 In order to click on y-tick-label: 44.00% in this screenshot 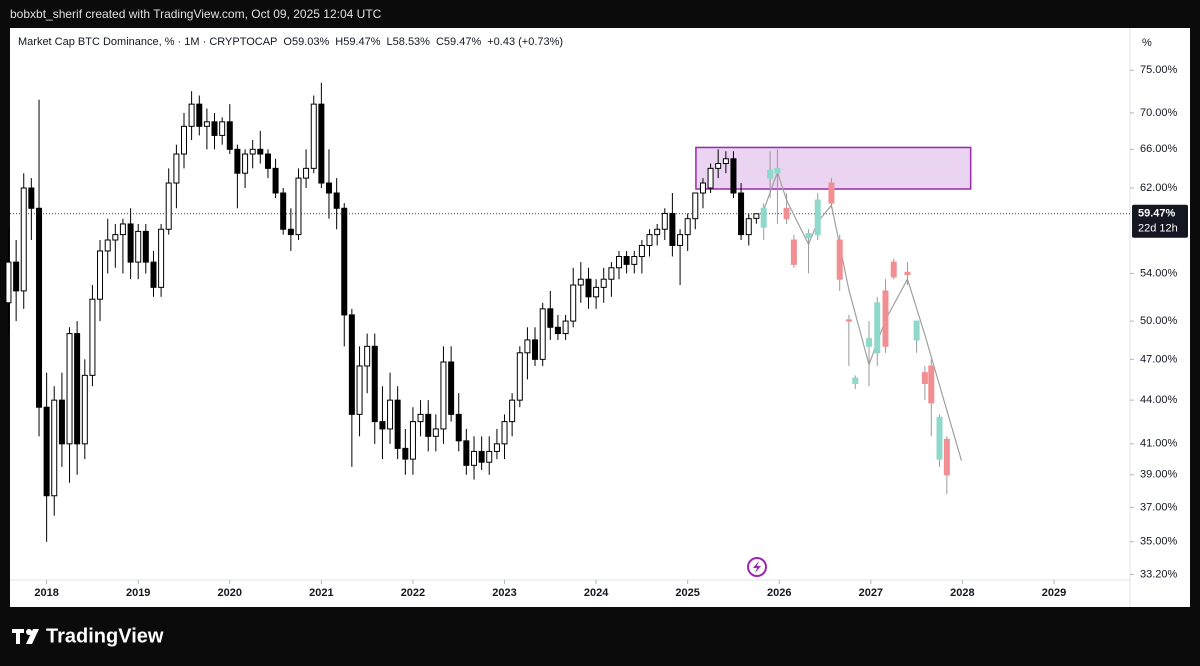, I will do `click(1159, 400)`.